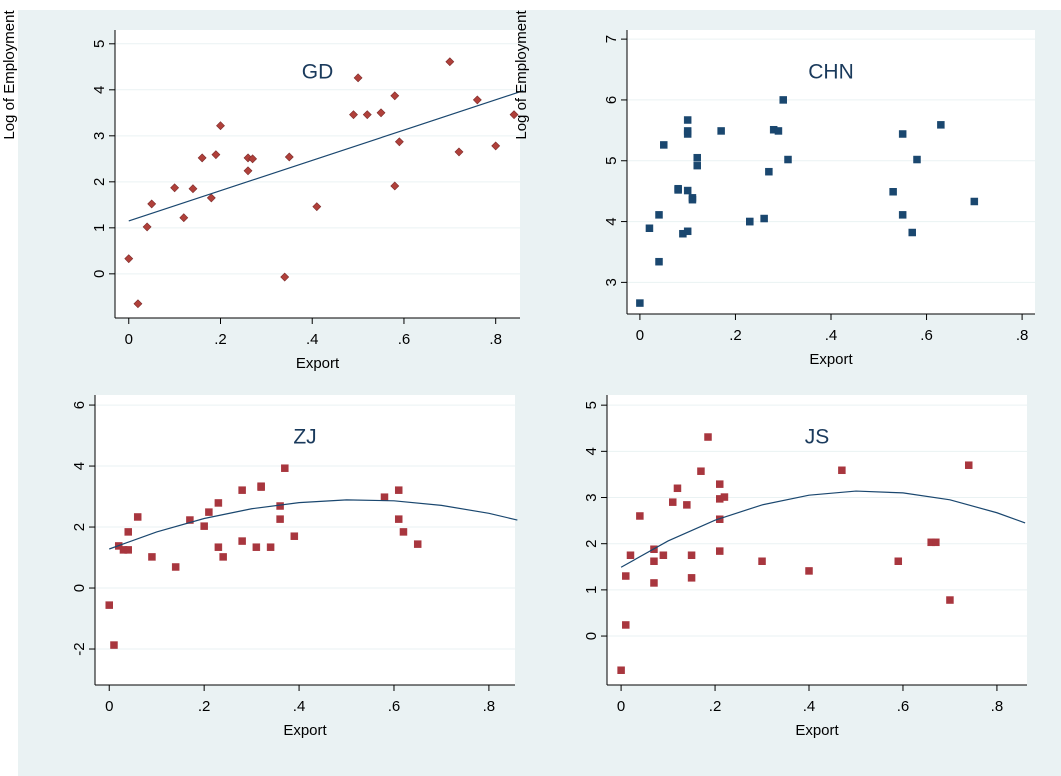 The width and height of the screenshot is (1061, 776). I want to click on panel-title: GD, so click(318, 72).